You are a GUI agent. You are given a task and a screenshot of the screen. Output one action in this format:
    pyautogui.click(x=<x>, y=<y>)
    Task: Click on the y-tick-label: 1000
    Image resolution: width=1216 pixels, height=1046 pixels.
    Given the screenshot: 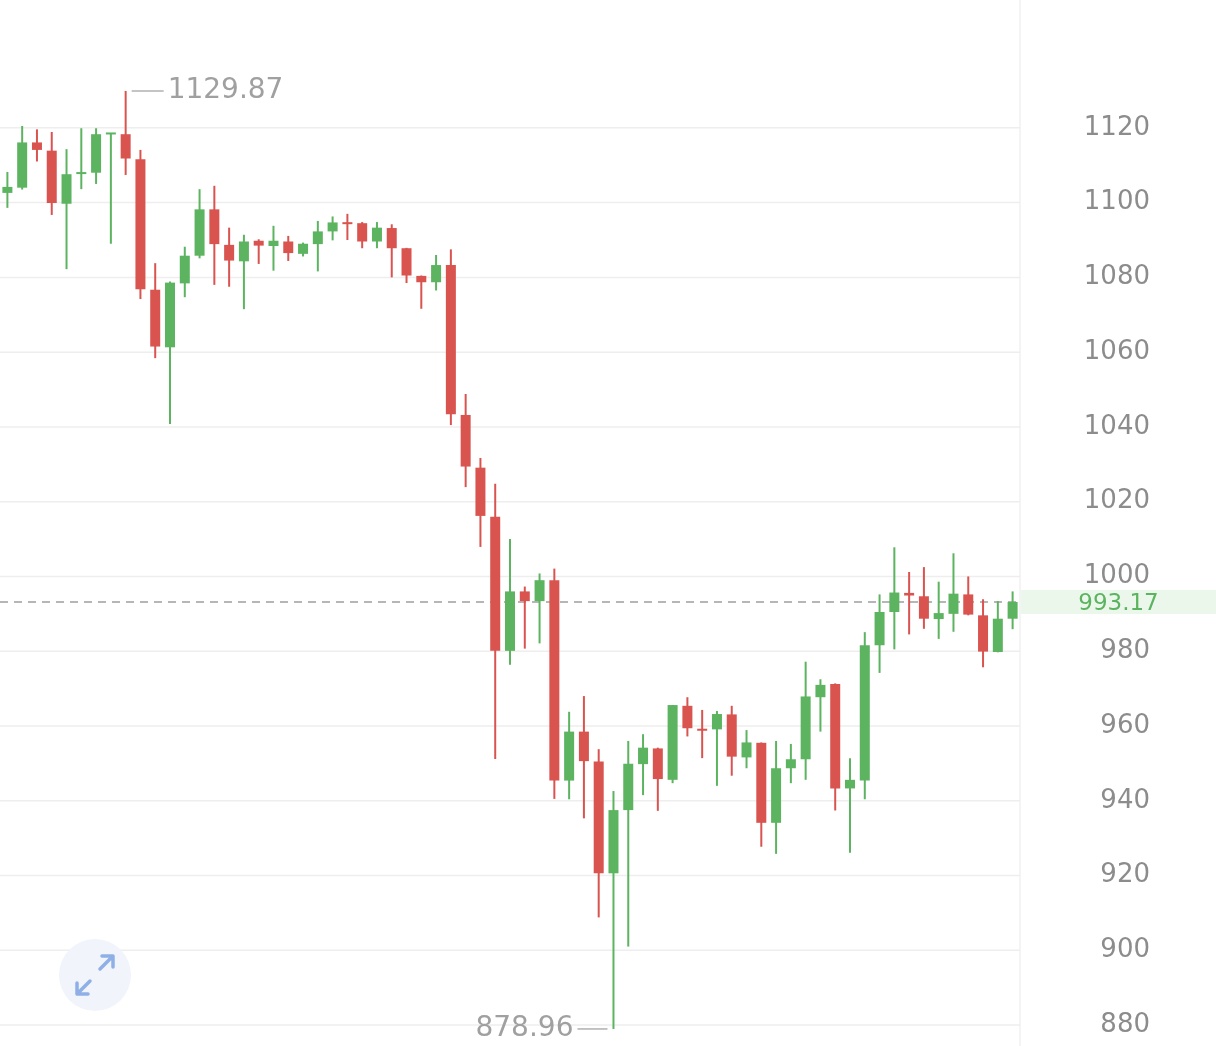 What is the action you would take?
    pyautogui.click(x=1116, y=574)
    